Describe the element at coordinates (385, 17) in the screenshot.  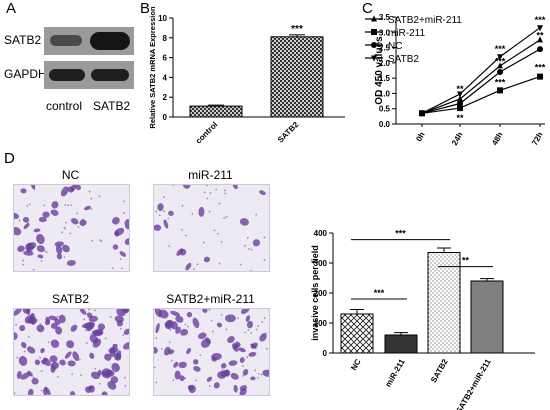
I see `chart-c-y-tick-label: 3.5` at that location.